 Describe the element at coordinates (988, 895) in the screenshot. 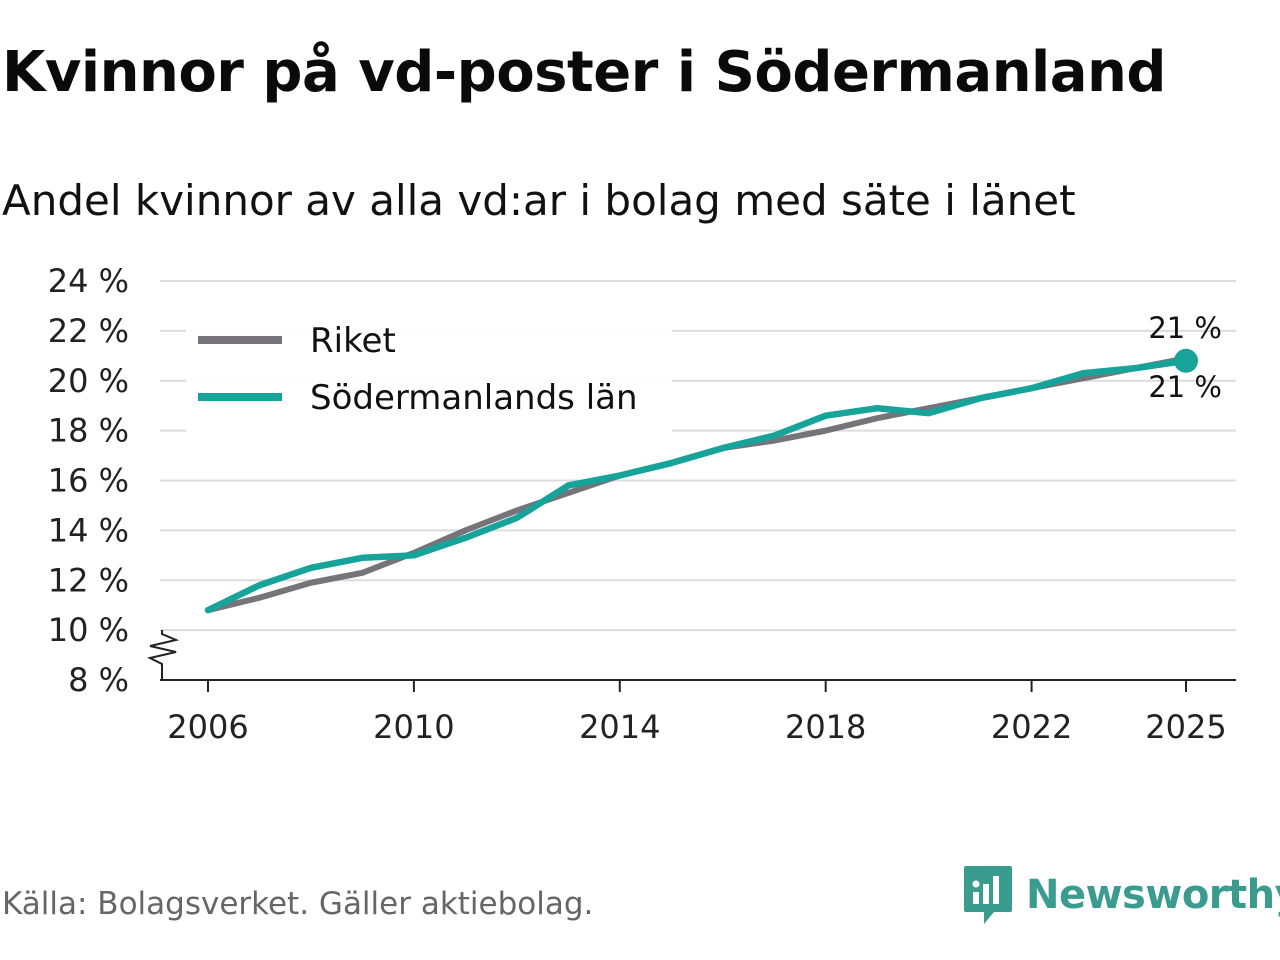

I see `newsworthy-logo-icon` at that location.